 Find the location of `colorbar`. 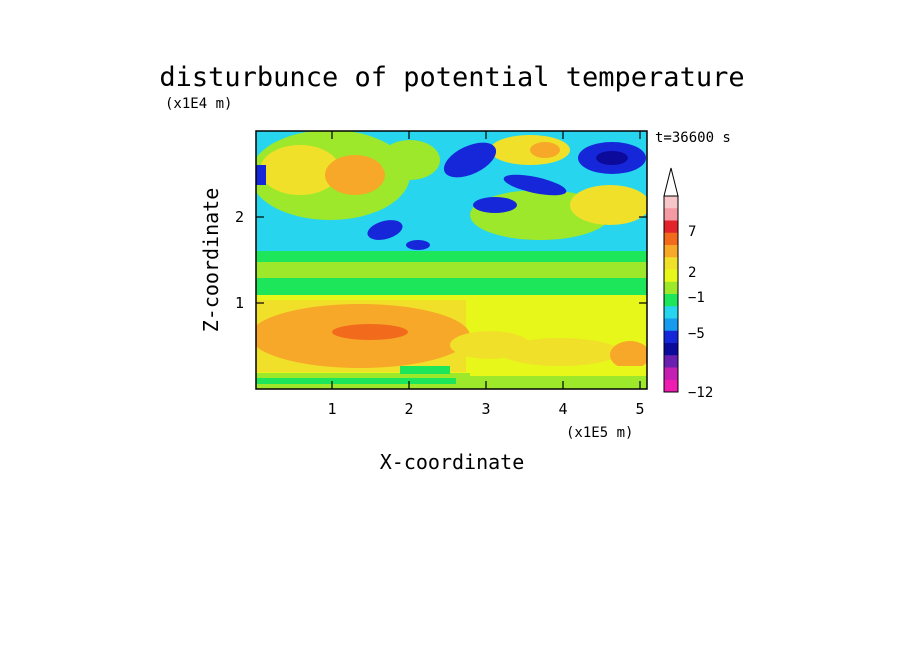

colorbar is located at coordinates (671, 280).